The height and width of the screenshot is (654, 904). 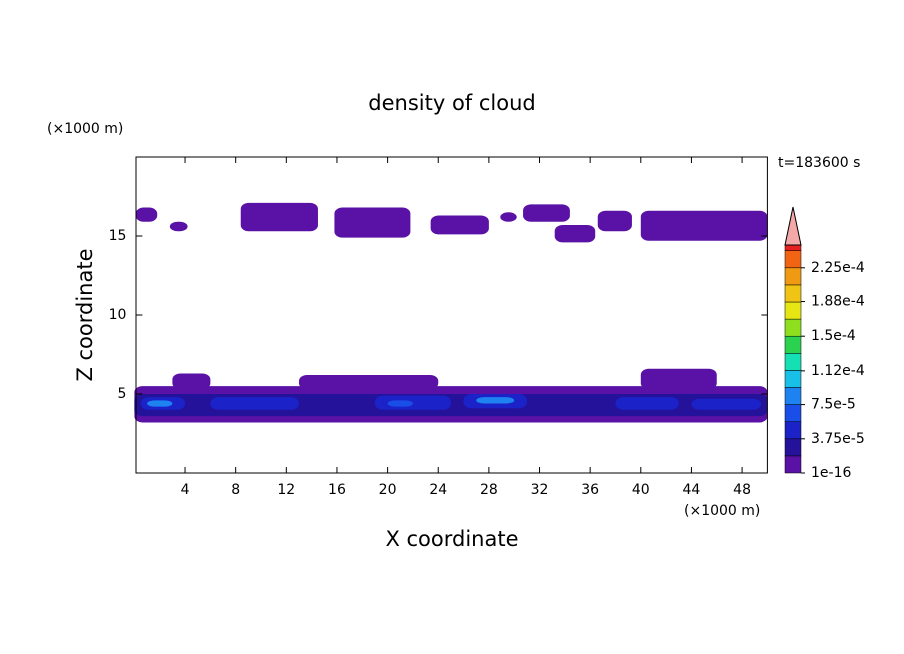 What do you see at coordinates (286, 490) in the screenshot?
I see `x-tick-label: 12` at bounding box center [286, 490].